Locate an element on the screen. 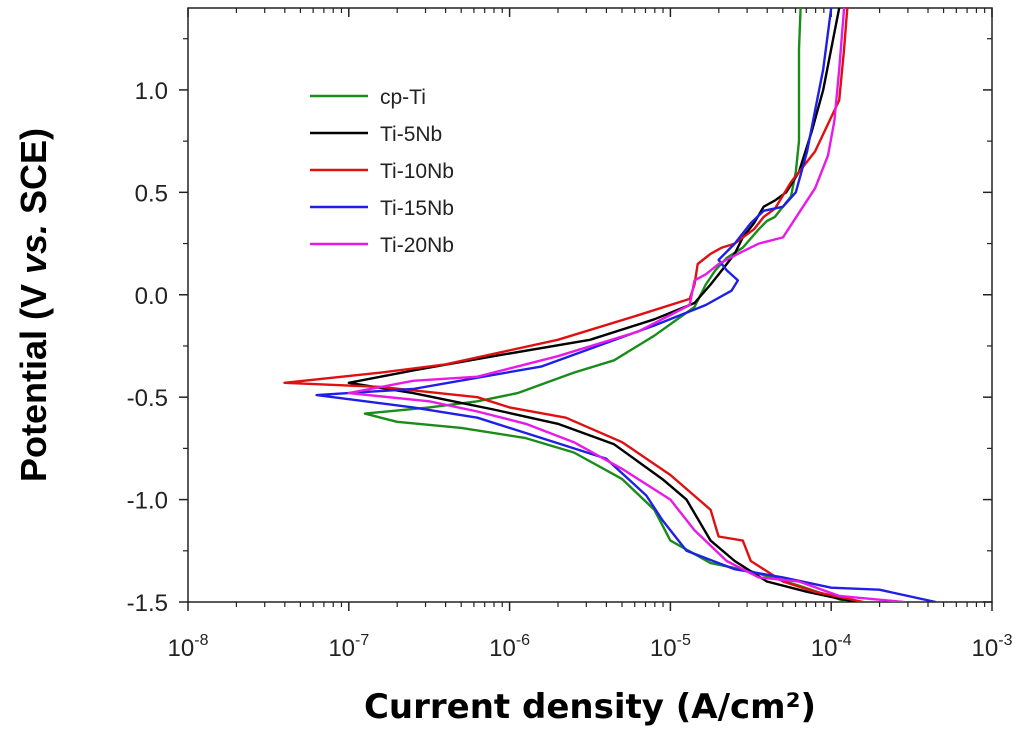 The image size is (1024, 742). y-tick-label: -1.5 is located at coordinates (147, 603).